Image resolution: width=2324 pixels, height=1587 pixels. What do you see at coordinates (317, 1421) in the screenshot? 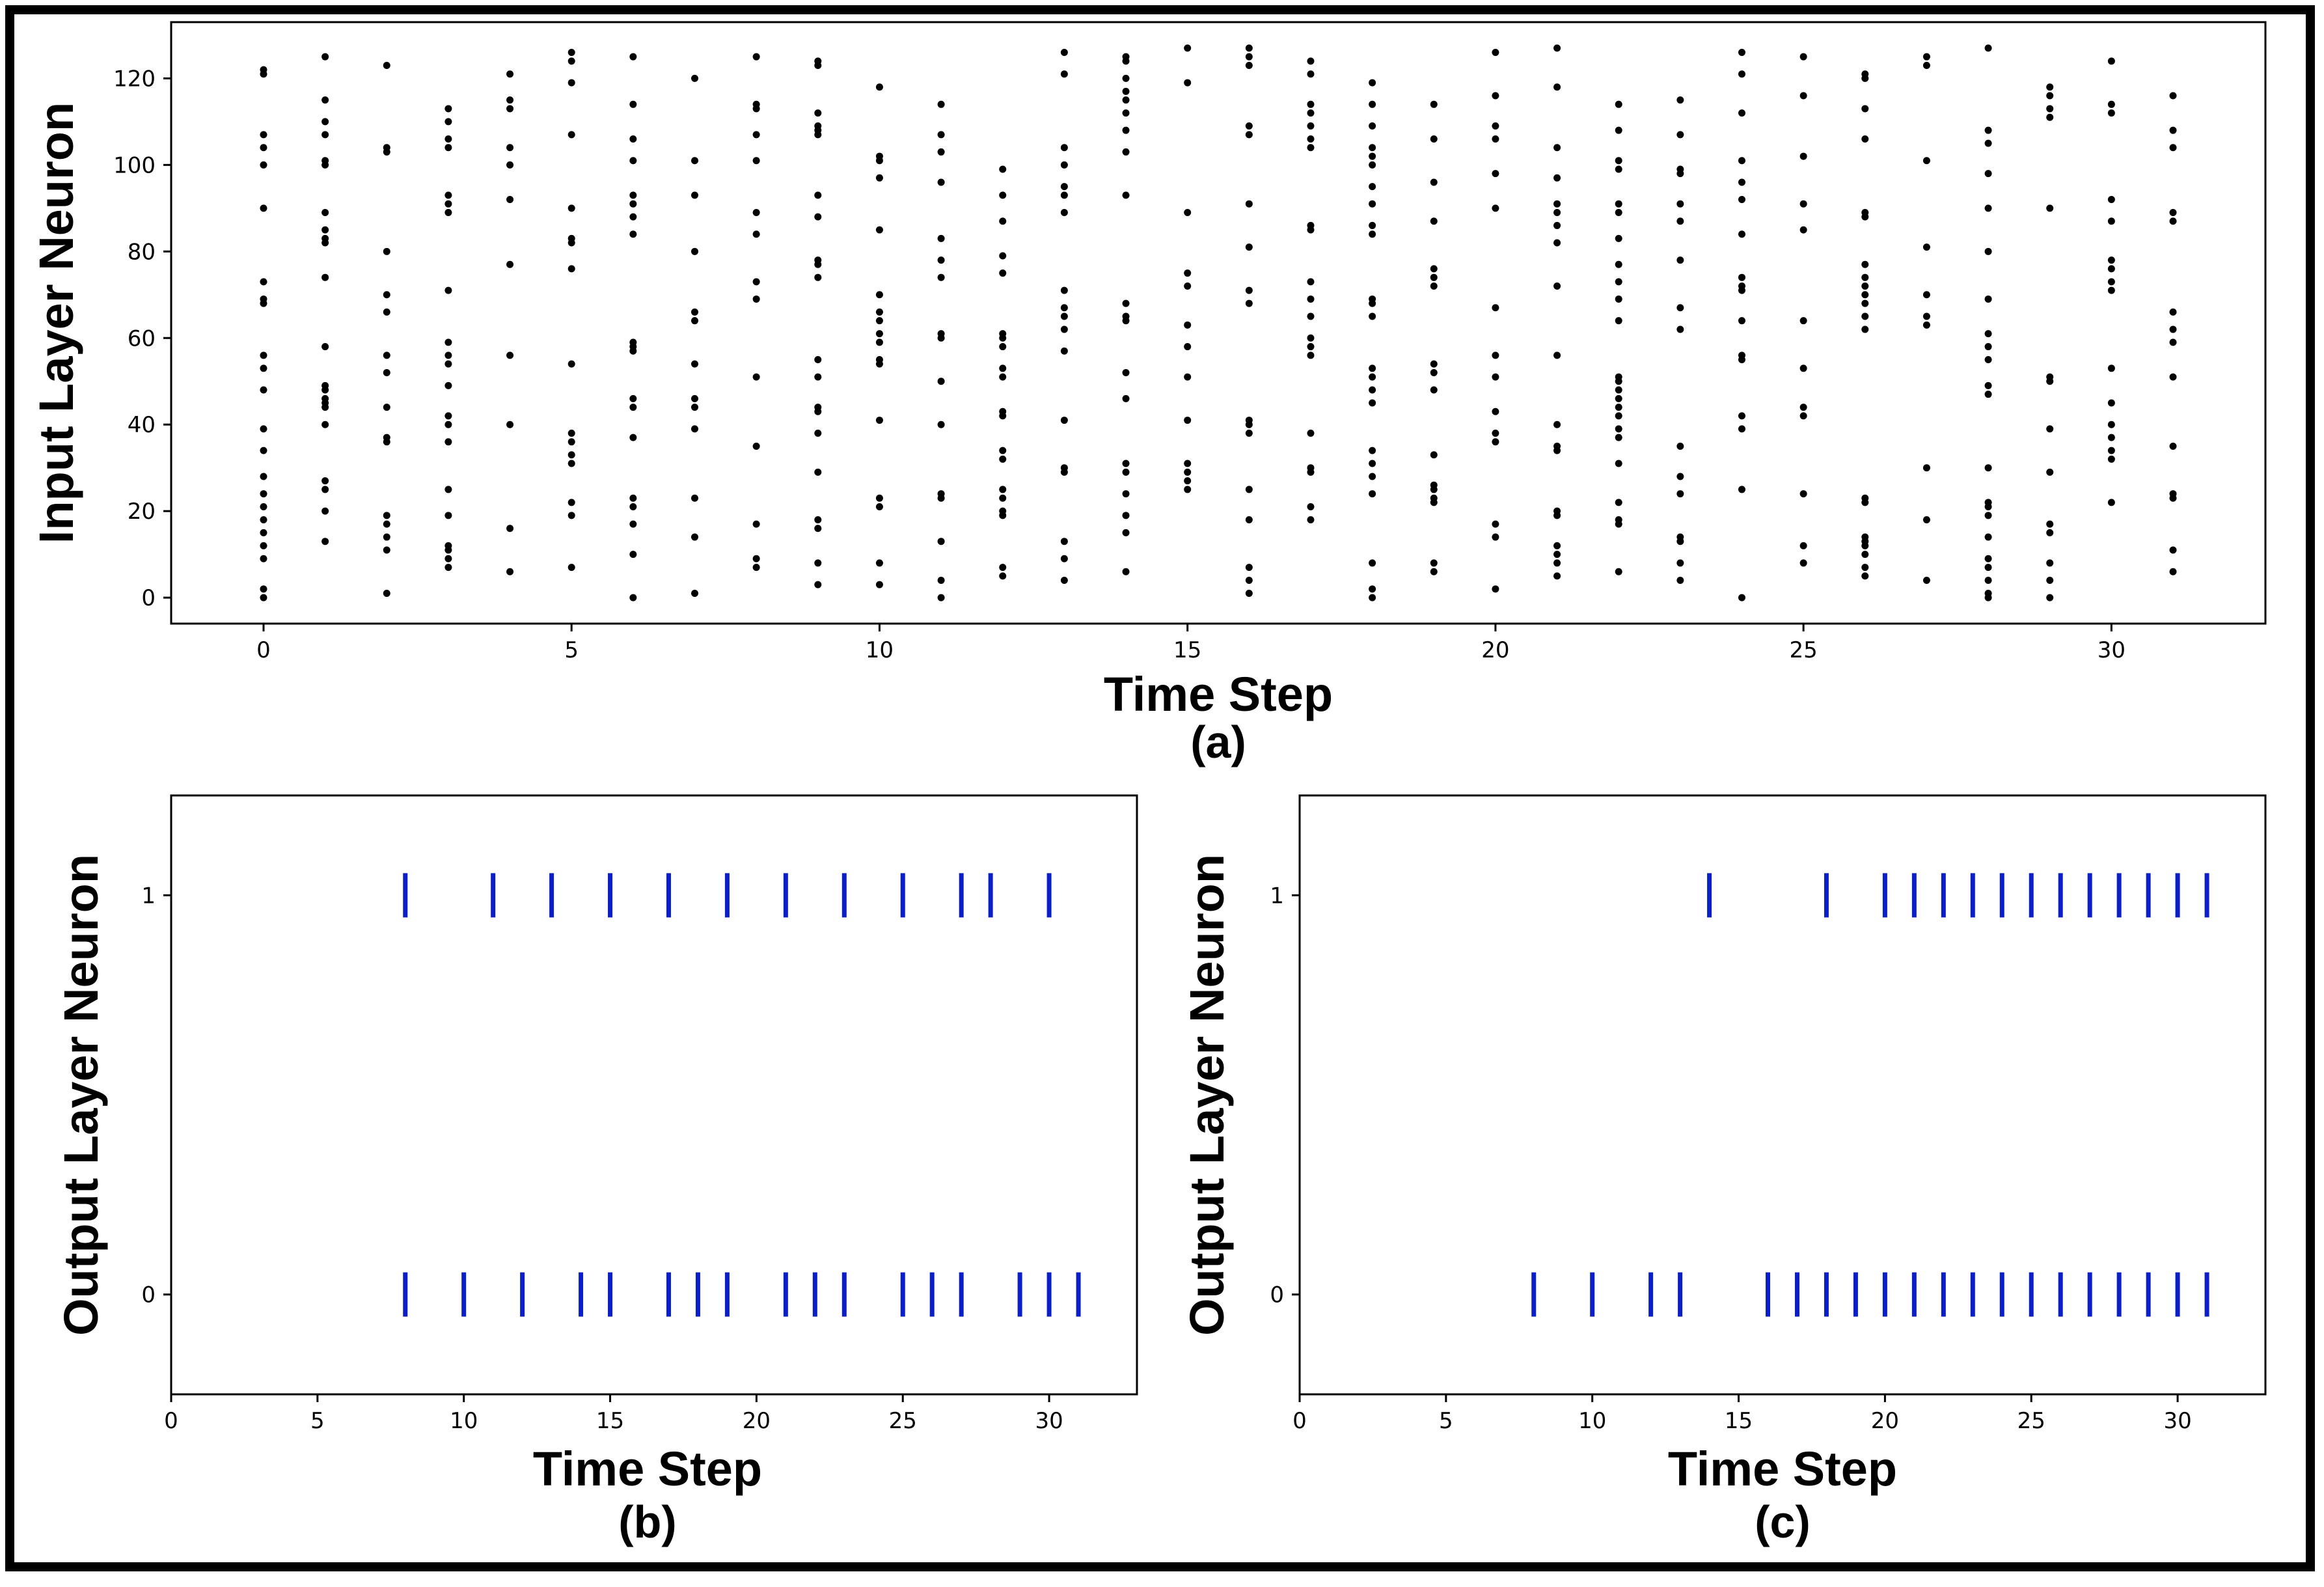
I see `panel-b-xtick-label: 5` at bounding box center [317, 1421].